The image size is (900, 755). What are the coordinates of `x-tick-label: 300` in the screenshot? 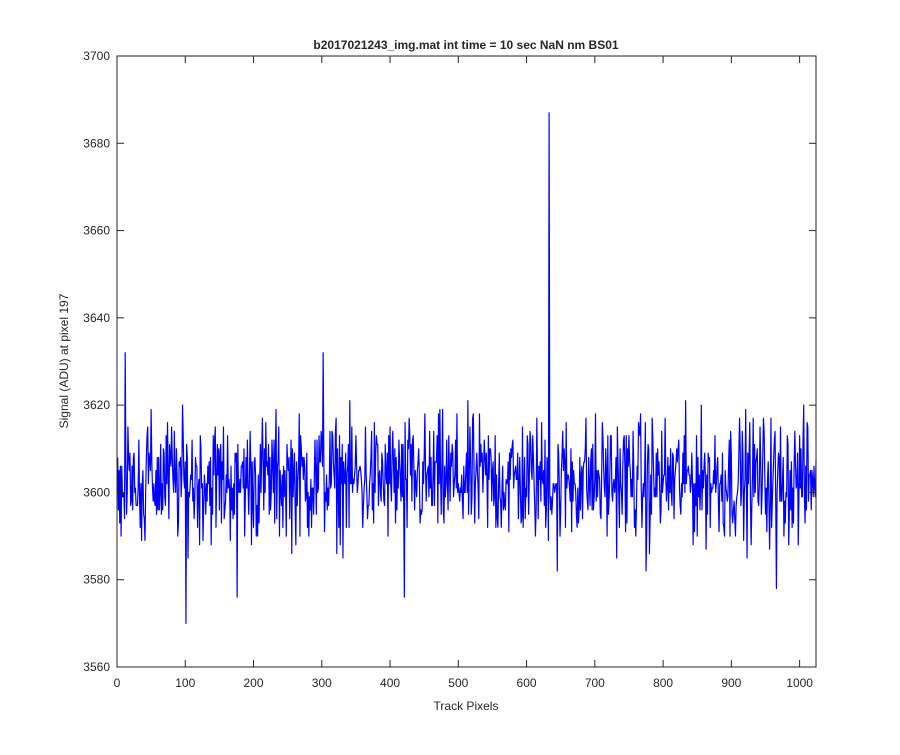 It's located at (322, 683).